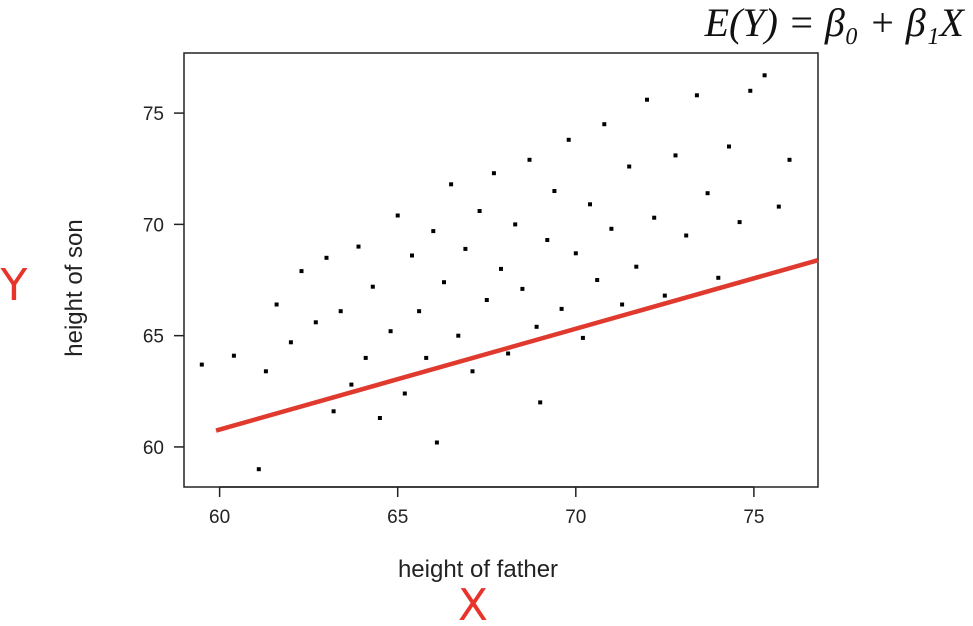 This screenshot has width=973, height=626. What do you see at coordinates (575, 517) in the screenshot?
I see `x-tick-label: 70` at bounding box center [575, 517].